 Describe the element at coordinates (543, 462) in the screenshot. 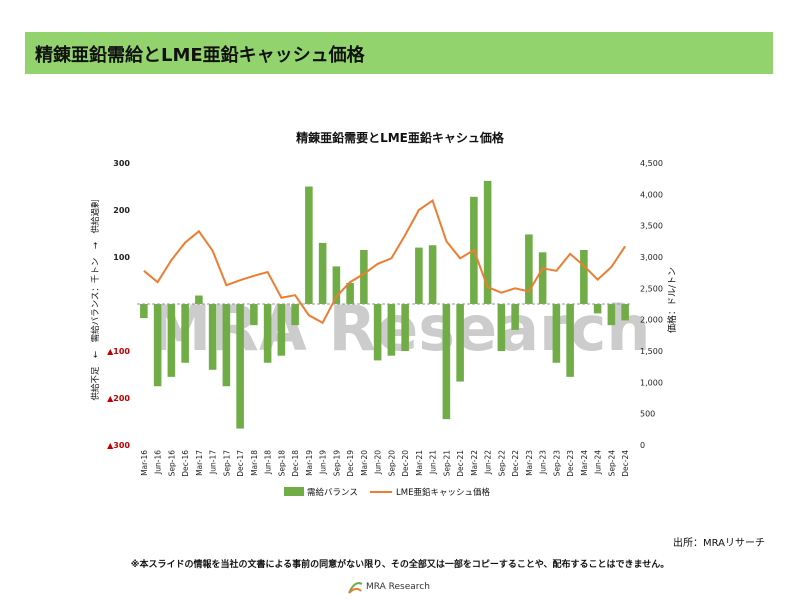

I see `x-tick-label: Jun-23` at that location.